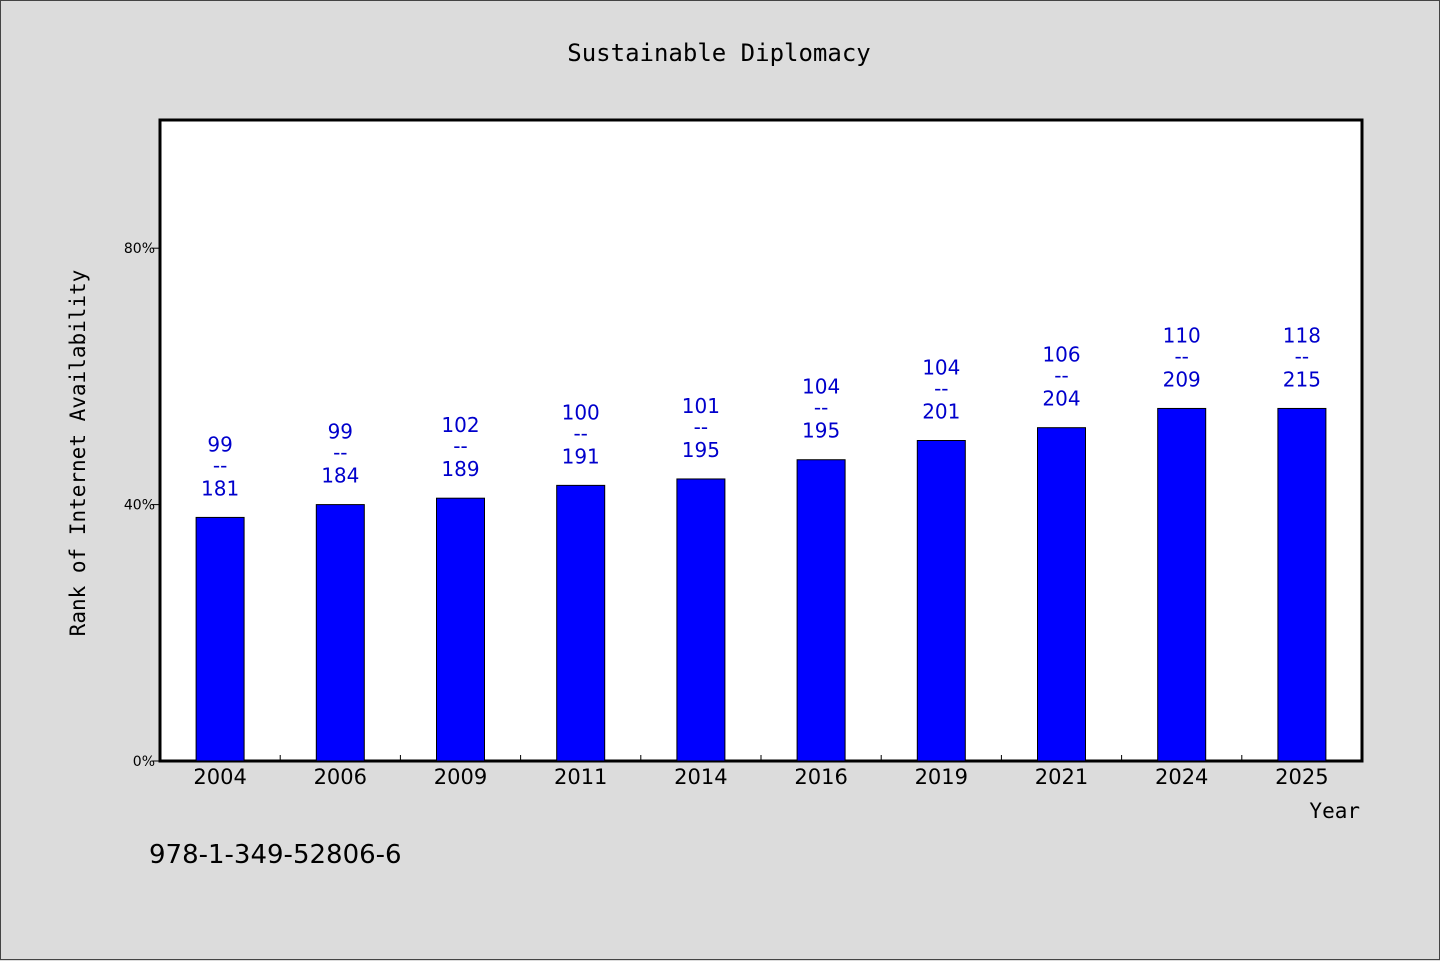 Image resolution: width=1440 pixels, height=961 pixels. What do you see at coordinates (941, 412) in the screenshot?
I see `data-label-bottom: 201` at bounding box center [941, 412].